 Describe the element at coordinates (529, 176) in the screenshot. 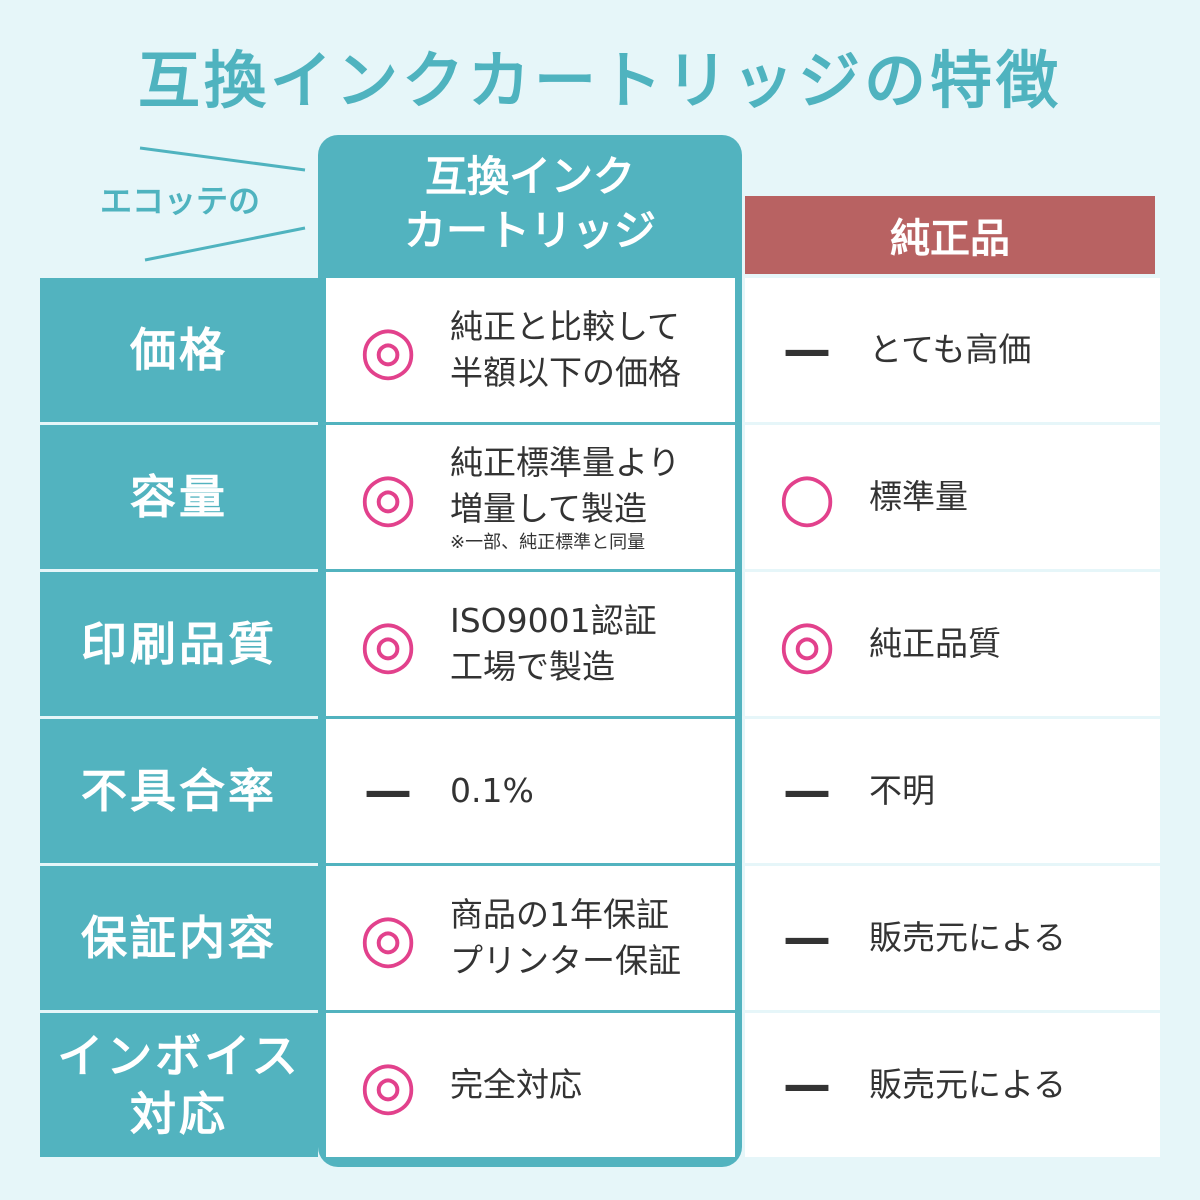

I see `header-line: 互換インク` at that location.